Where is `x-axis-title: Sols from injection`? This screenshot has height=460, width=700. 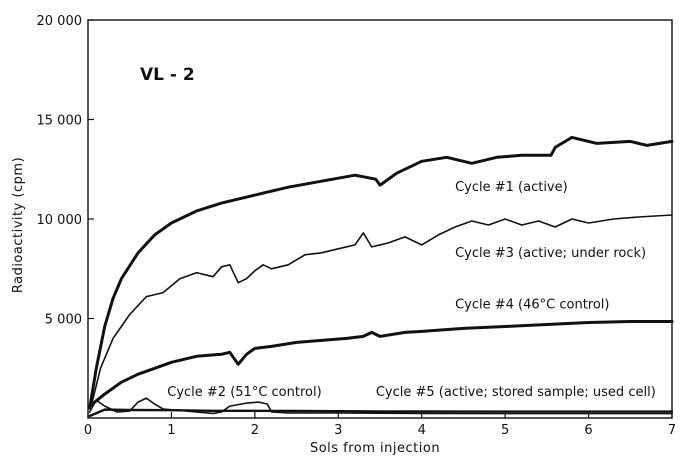 x-axis-title: Sols from injection is located at coordinates (375, 448).